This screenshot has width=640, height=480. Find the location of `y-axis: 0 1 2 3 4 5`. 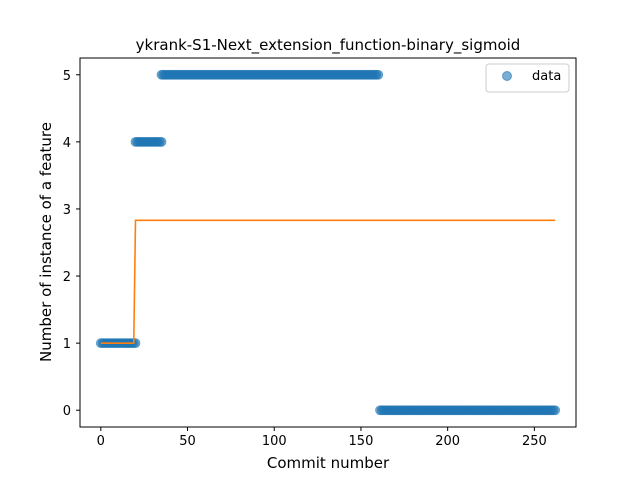

y-axis: 0 1 2 3 4 5 is located at coordinates (71, 244).